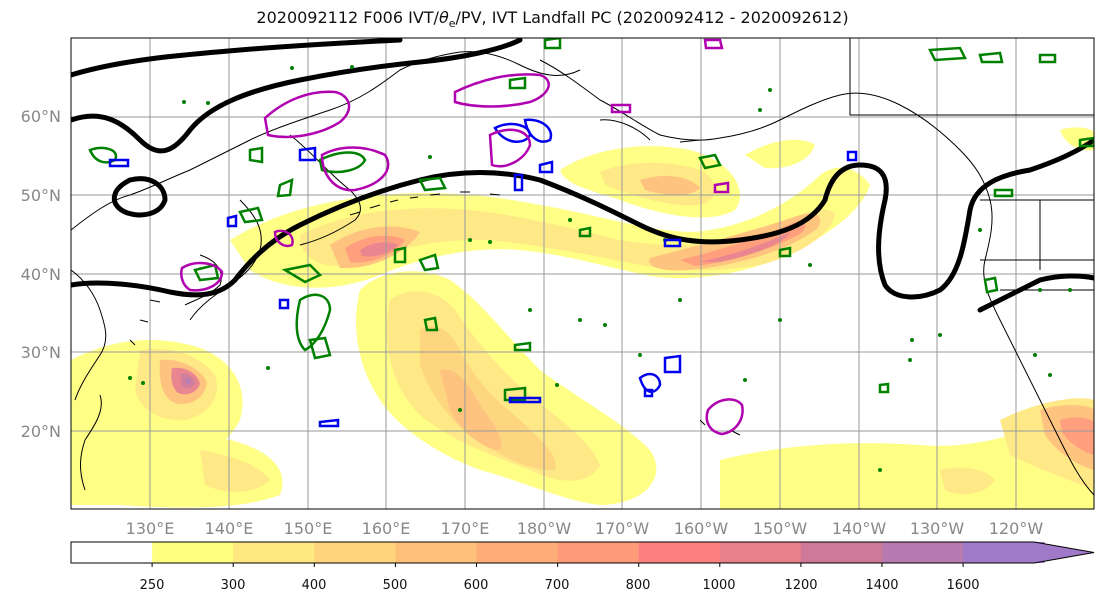 The image size is (1105, 603). Describe the element at coordinates (447, 19) in the screenshot. I see `title-theta: θe` at that location.